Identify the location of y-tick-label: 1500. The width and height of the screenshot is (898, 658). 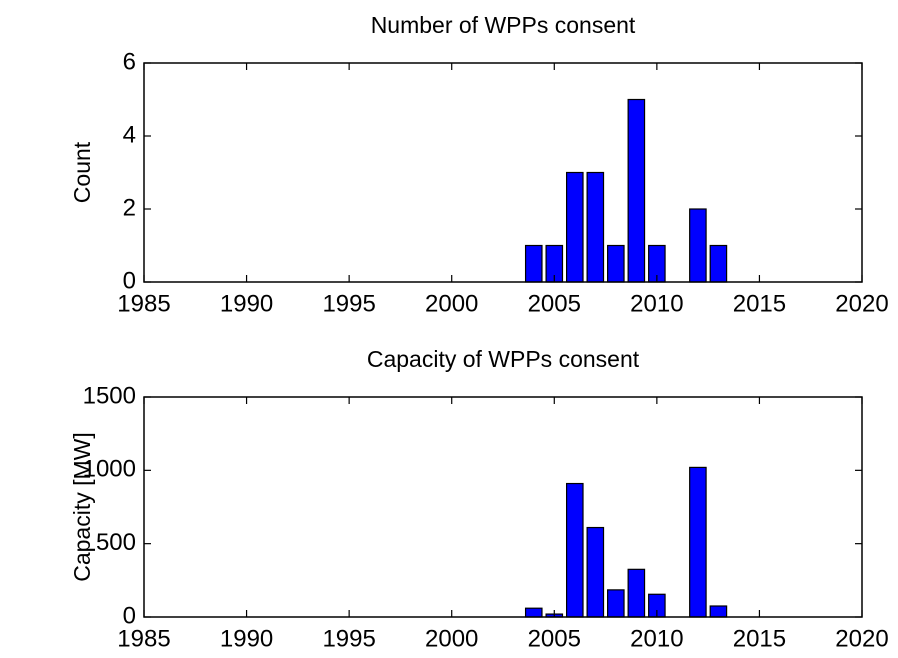
(109, 395).